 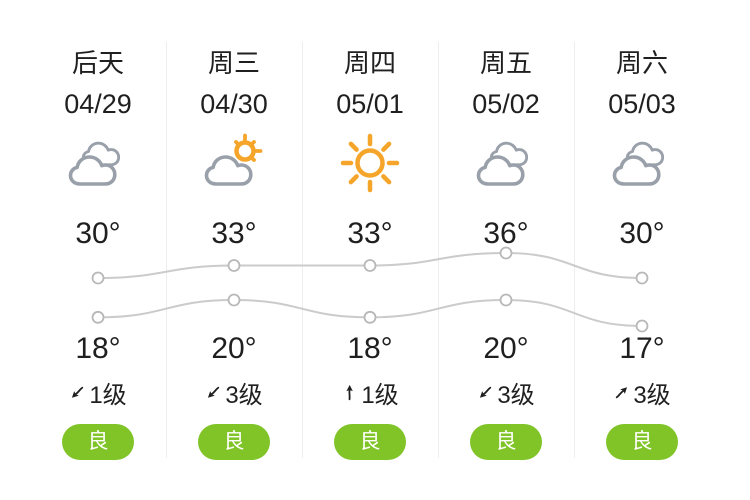 What do you see at coordinates (97, 62) in the screenshot?
I see `tab-day-0: 后天` at bounding box center [97, 62].